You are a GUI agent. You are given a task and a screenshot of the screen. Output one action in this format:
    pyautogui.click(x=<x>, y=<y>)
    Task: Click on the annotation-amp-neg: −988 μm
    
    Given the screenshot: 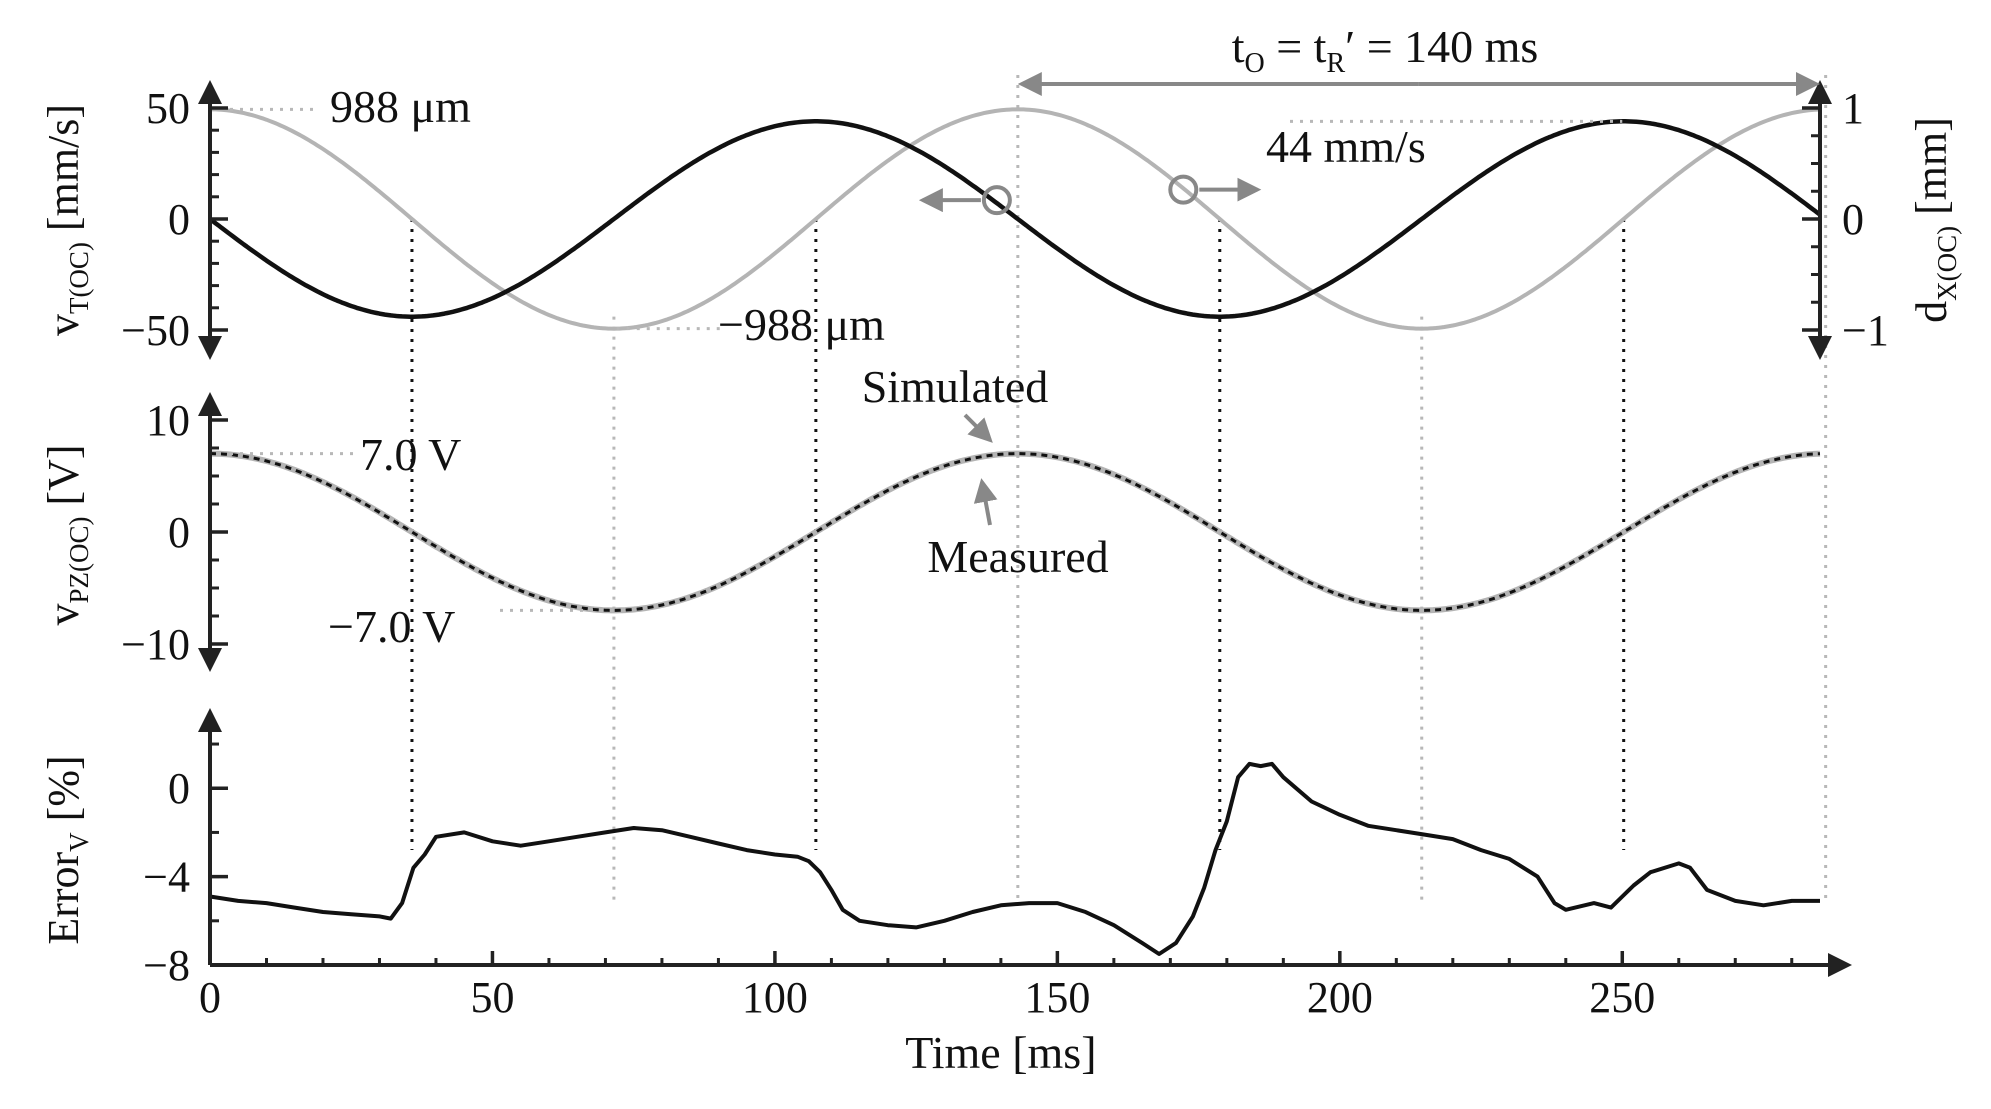 What is the action you would take?
    pyautogui.click(x=801, y=324)
    